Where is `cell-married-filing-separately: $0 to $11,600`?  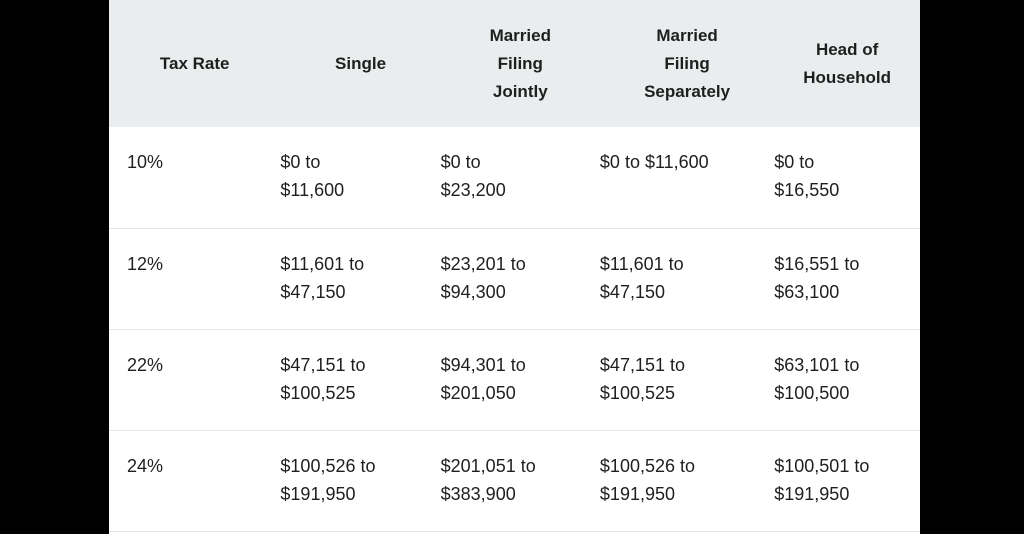 cell-married-filing-separately: $0 to $11,600 is located at coordinates (654, 162).